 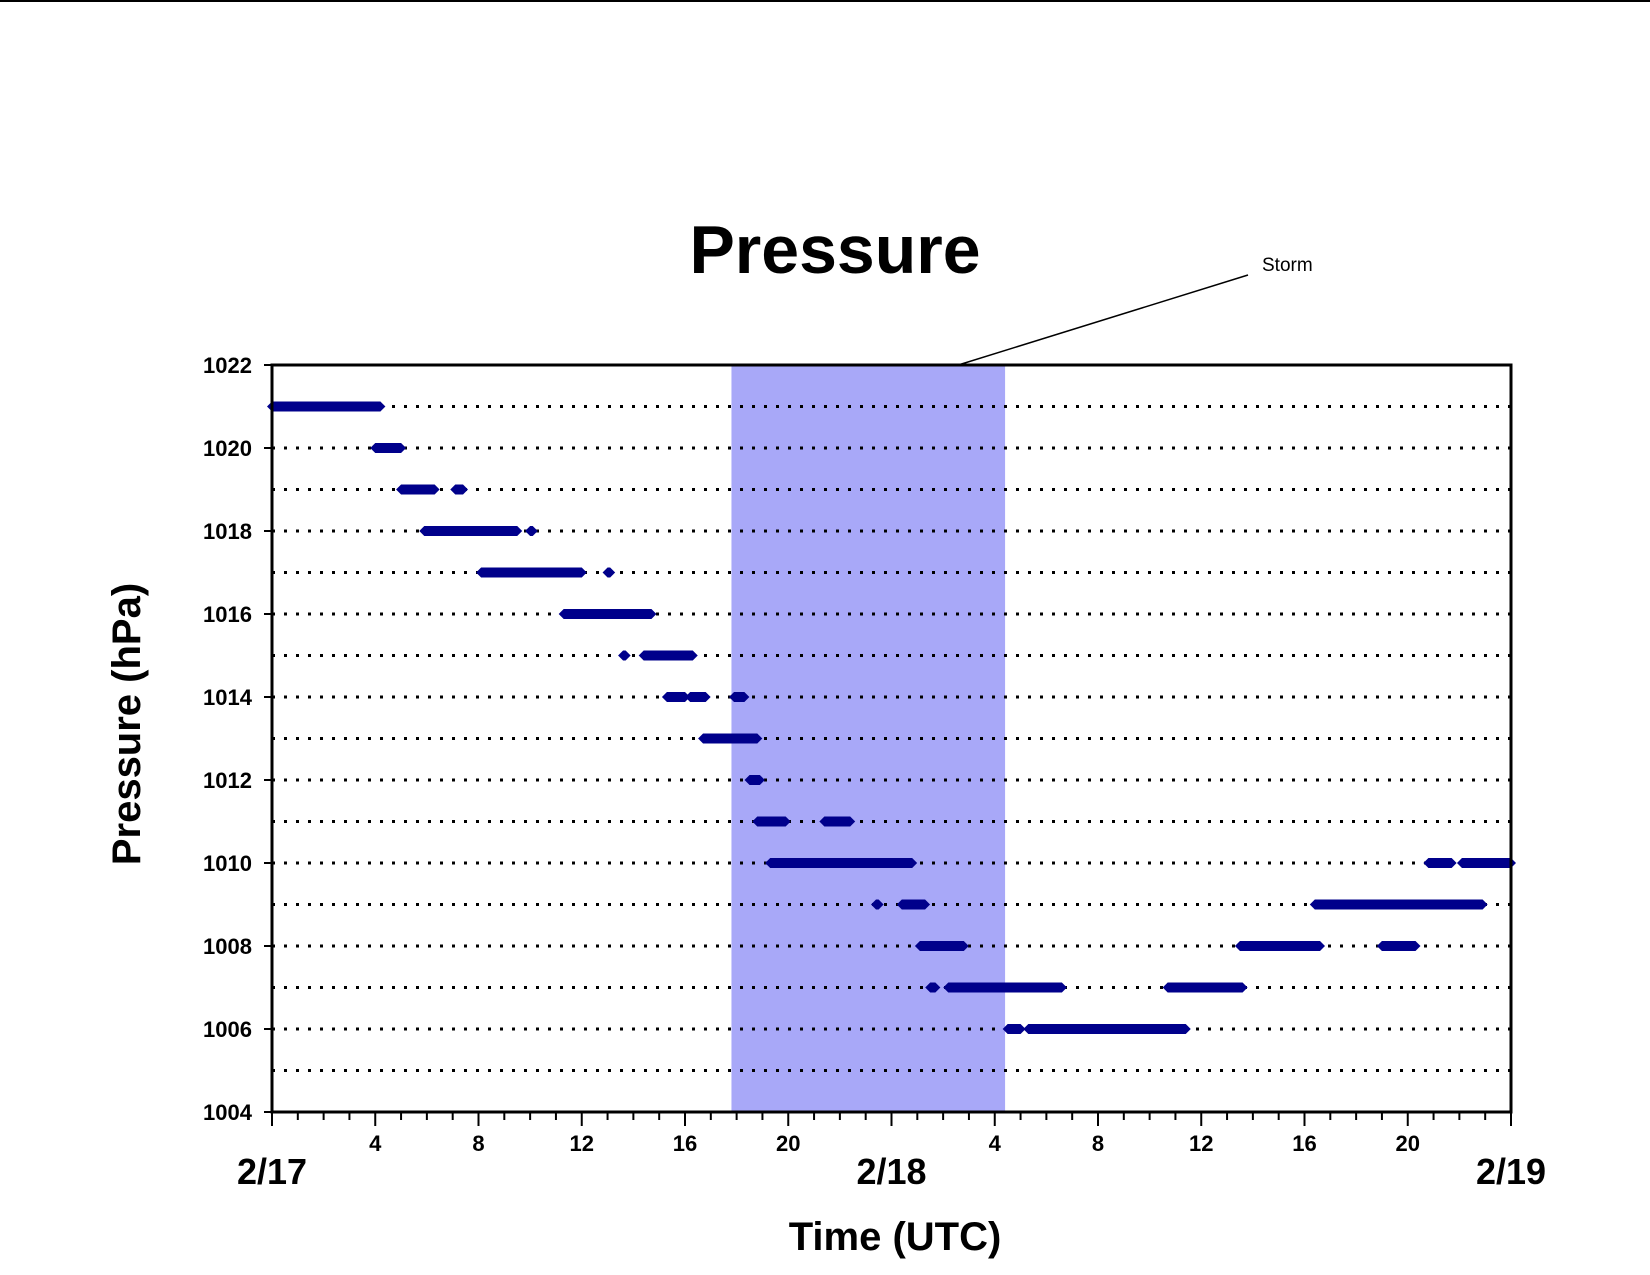 I want to click on x-axis-label: Time (UTC), so click(x=895, y=1237).